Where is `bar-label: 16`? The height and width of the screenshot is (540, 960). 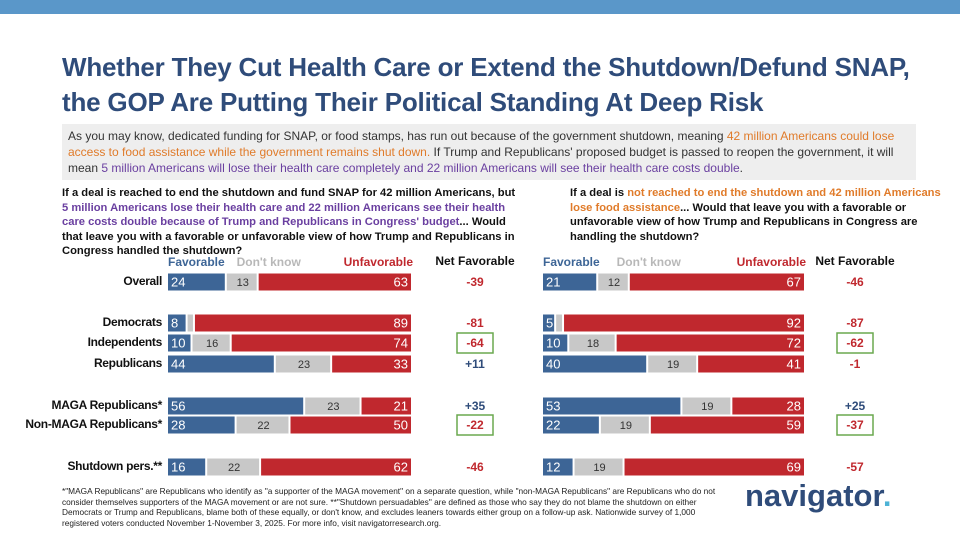
bar-label: 16 is located at coordinates (178, 466).